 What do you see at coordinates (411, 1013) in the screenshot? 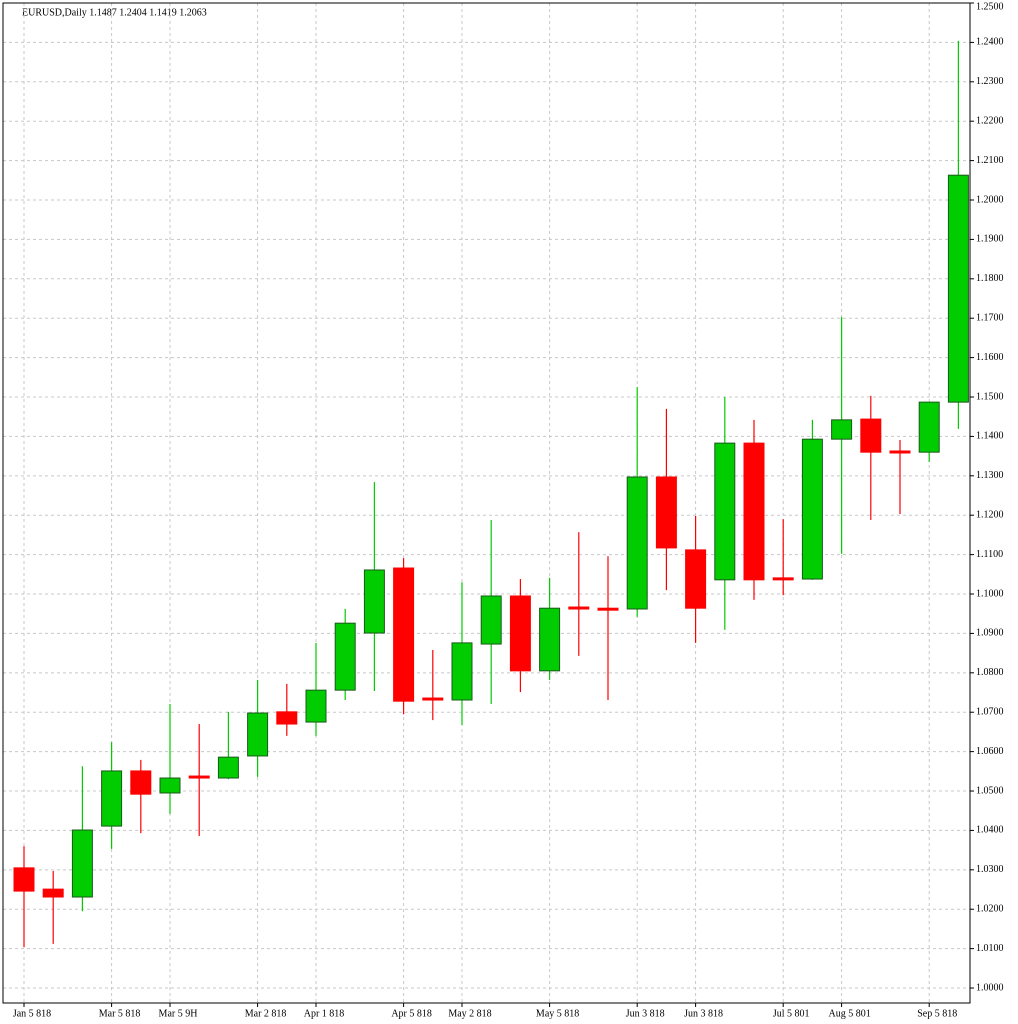
I see `x-tick-label: Apr 5 818` at bounding box center [411, 1013].